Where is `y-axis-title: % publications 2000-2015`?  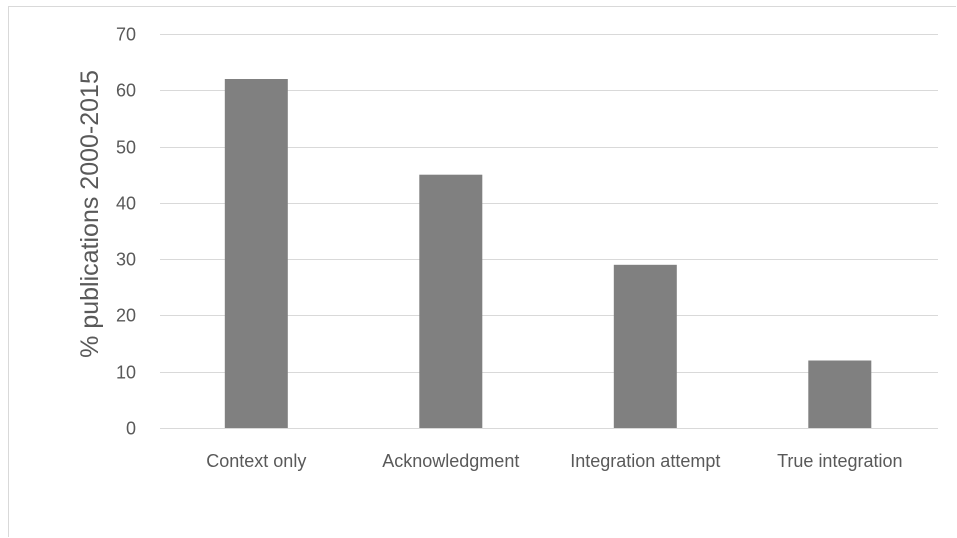
y-axis-title: % publications 2000-2015 is located at coordinates (90, 214).